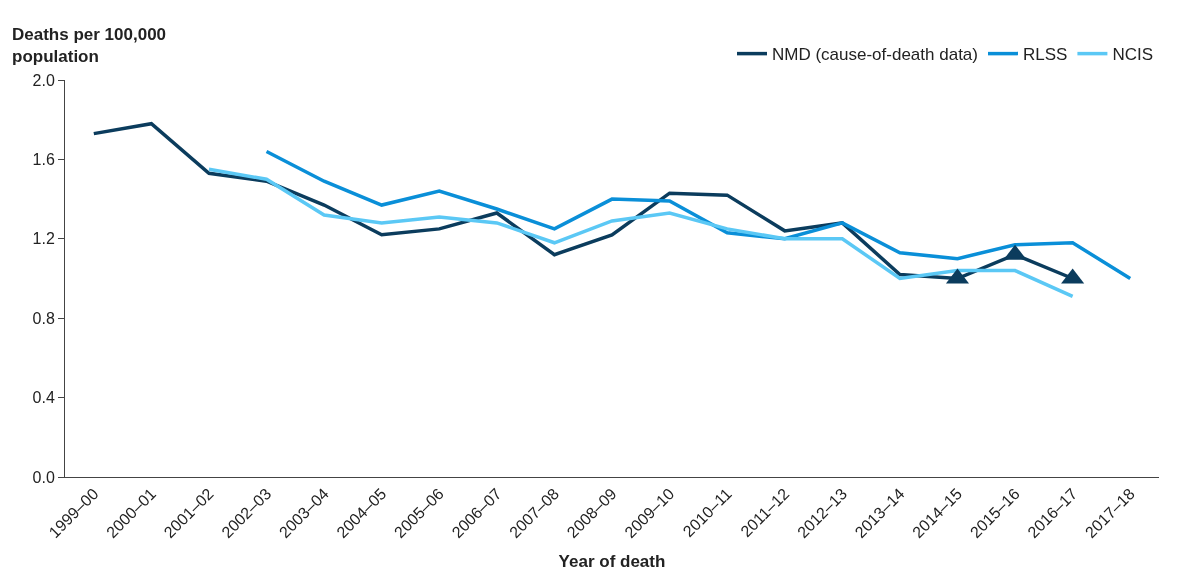  What do you see at coordinates (43, 159) in the screenshot?
I see `y-tick-label: 1.6` at bounding box center [43, 159].